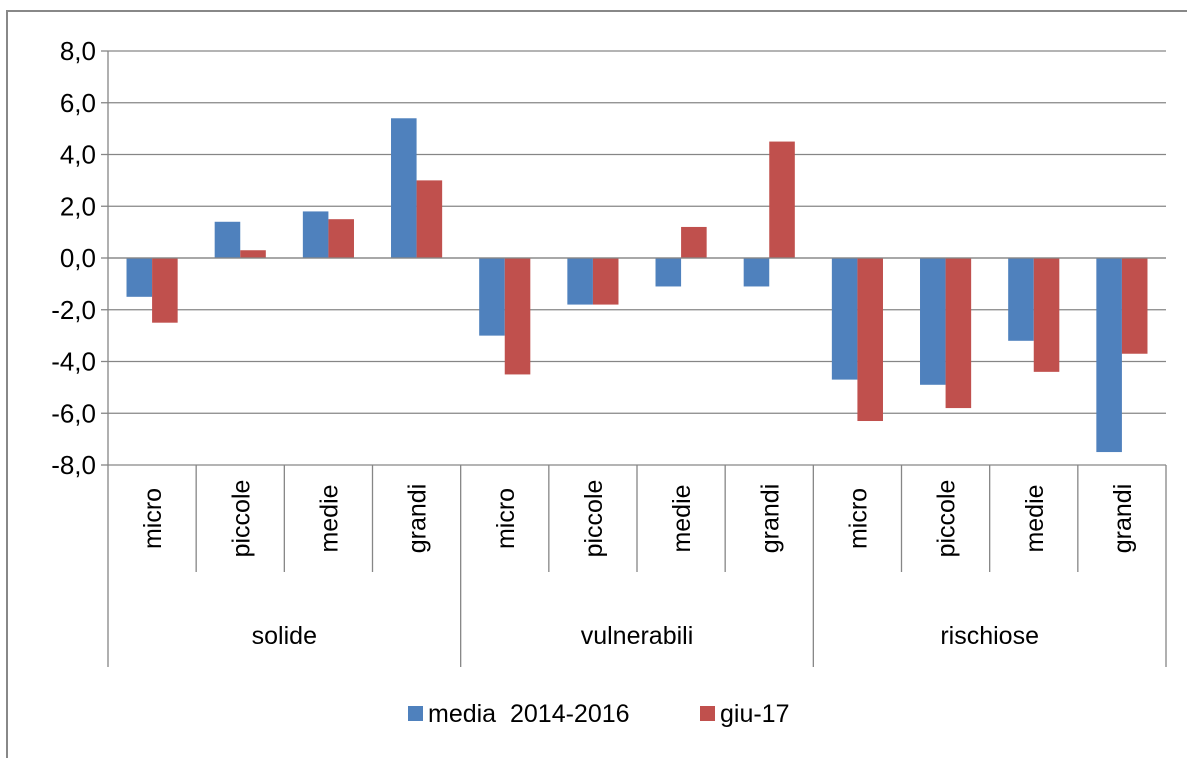  Describe the element at coordinates (755, 714) in the screenshot. I see `legend-label: giu-17` at that location.